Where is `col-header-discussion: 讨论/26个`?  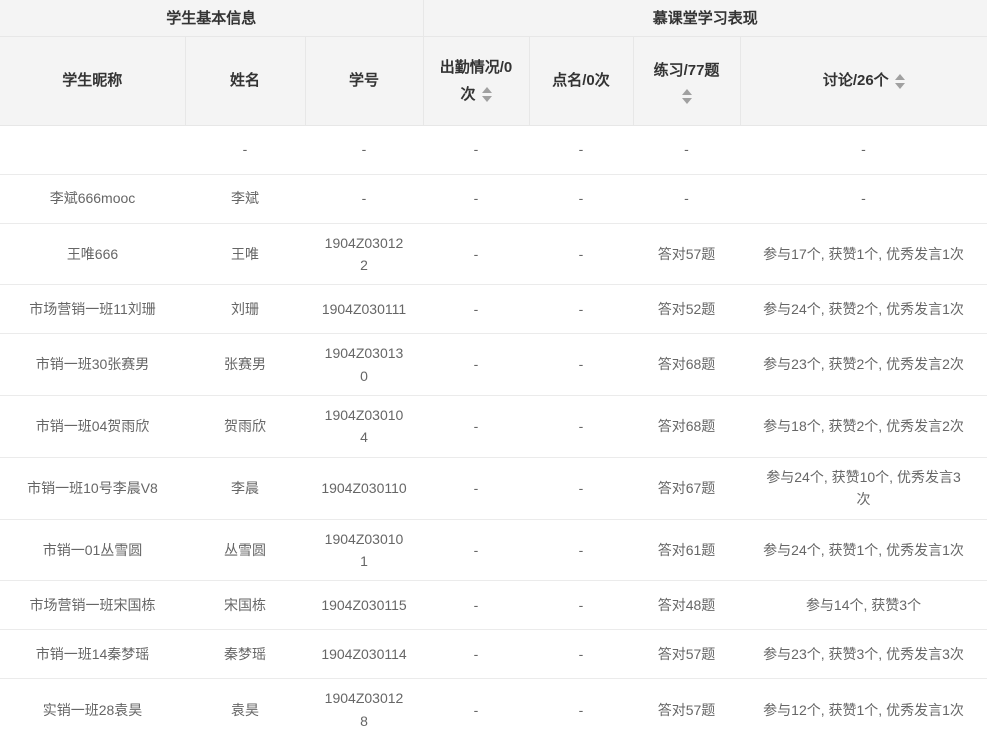
col-header-discussion: 讨论/26个 is located at coordinates (863, 81).